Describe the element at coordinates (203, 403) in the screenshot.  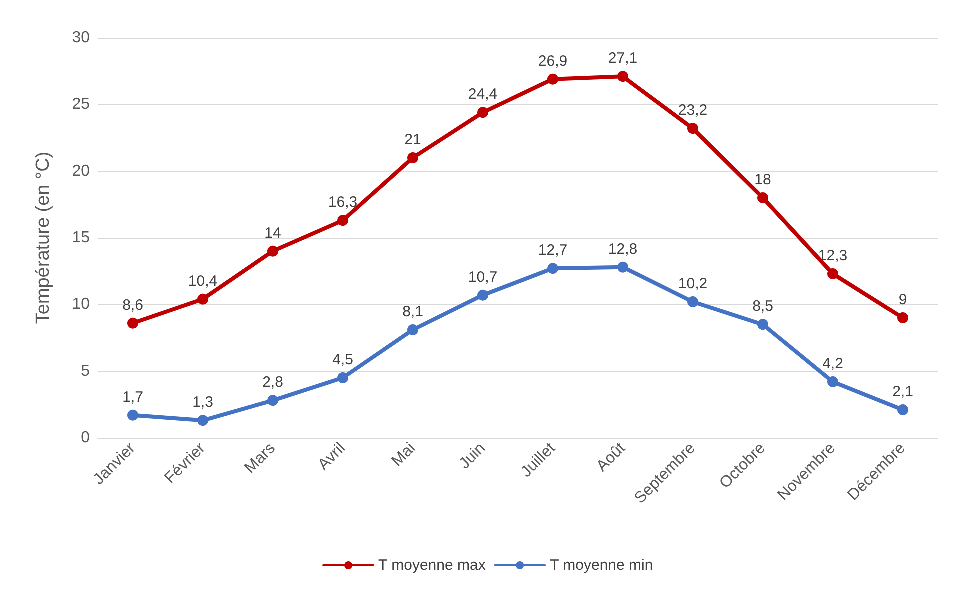
I see `data-label: 1,3` at that location.